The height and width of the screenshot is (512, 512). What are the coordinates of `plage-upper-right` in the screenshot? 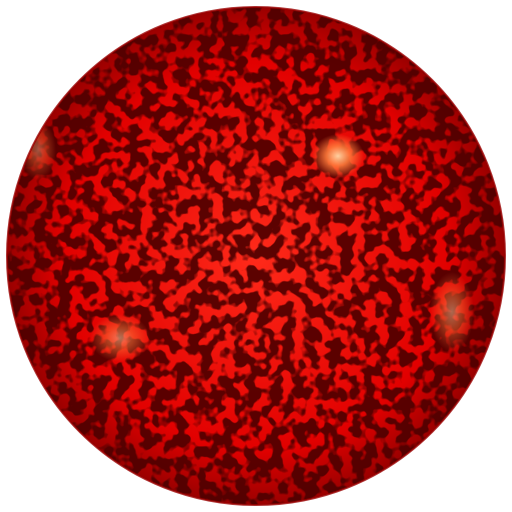 It's located at (338, 156).